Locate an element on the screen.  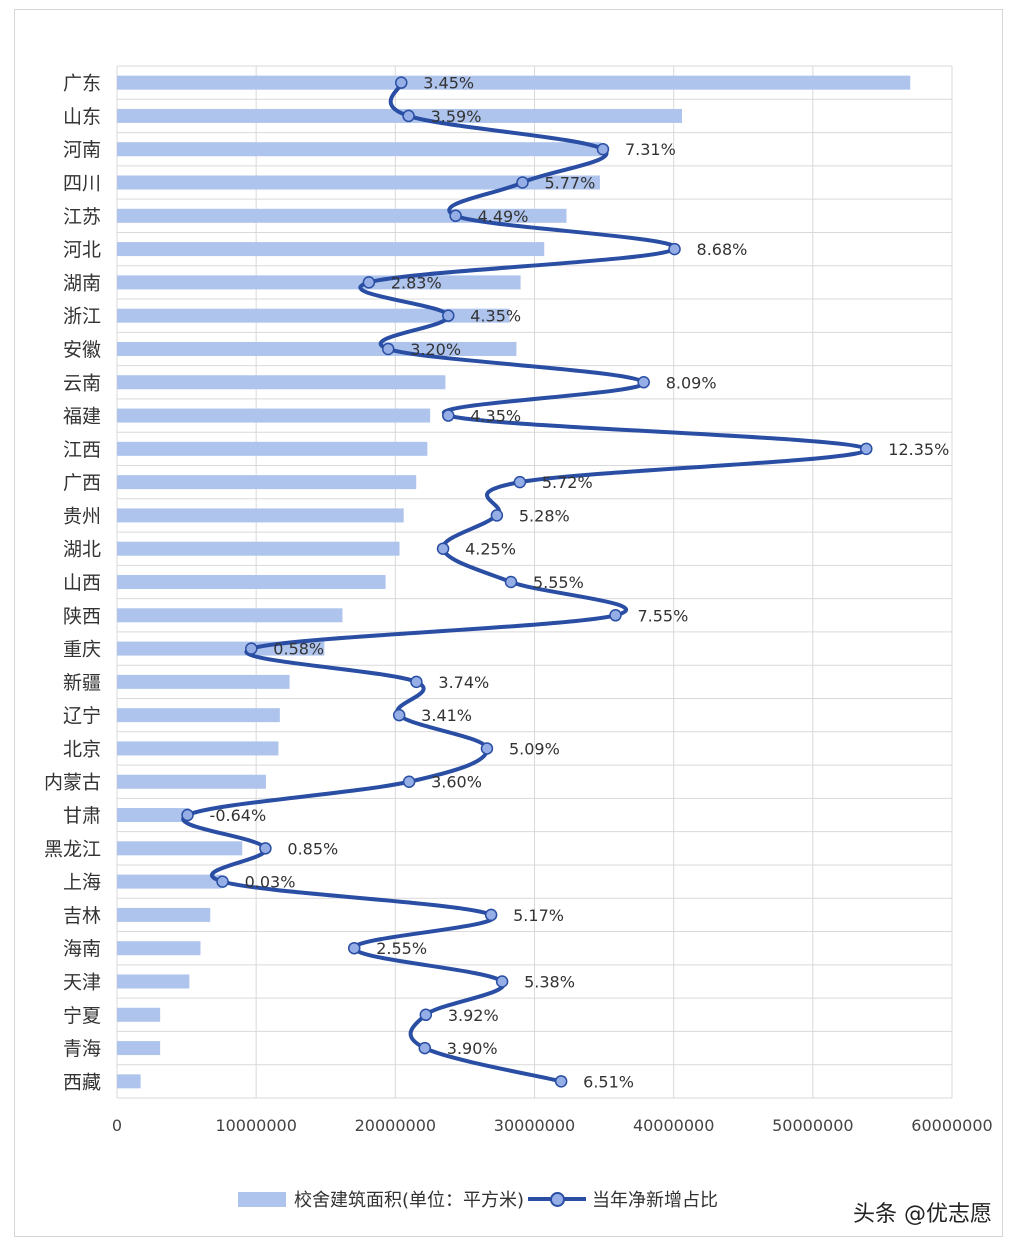
category-label: 西藏 is located at coordinates (82, 1082).